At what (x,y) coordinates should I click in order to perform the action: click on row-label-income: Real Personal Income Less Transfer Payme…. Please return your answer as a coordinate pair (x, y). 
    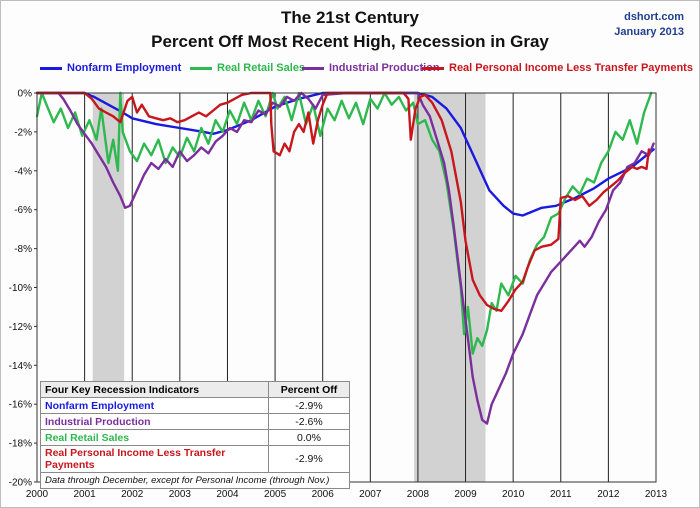
    Looking at the image, I should click on (154, 459).